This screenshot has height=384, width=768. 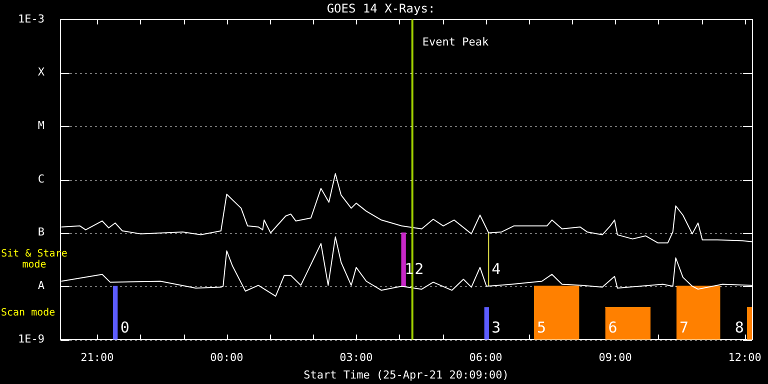 What do you see at coordinates (41, 125) in the screenshot?
I see `y-tick-label: M` at bounding box center [41, 125].